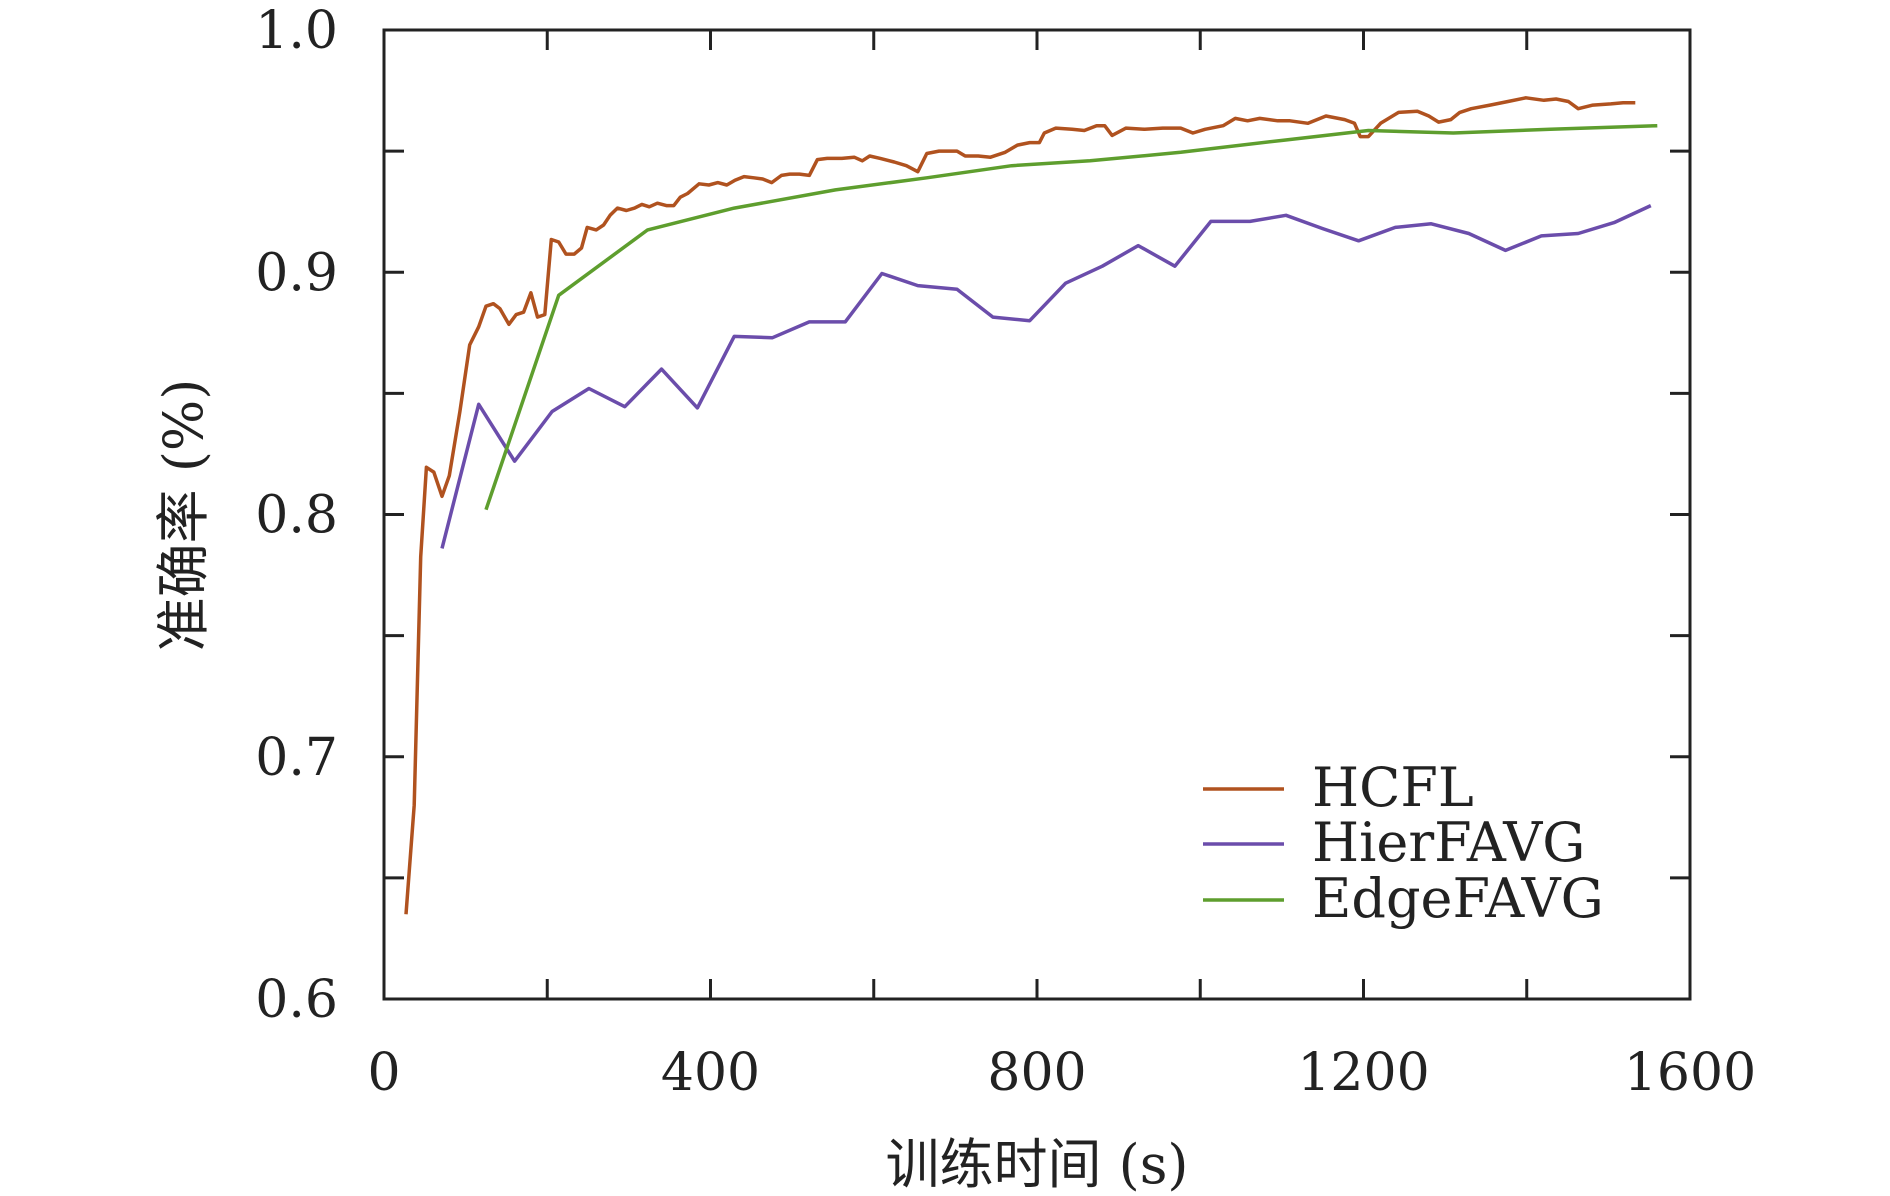  What do you see at coordinates (383, 1073) in the screenshot?
I see `x-tick-label: 0` at bounding box center [383, 1073].